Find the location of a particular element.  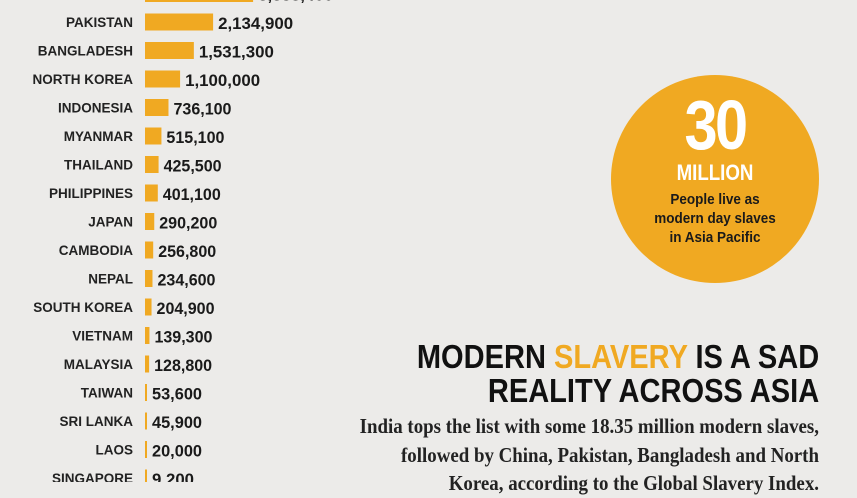

headline-highlight: SLAVERY is located at coordinates (620, 356).